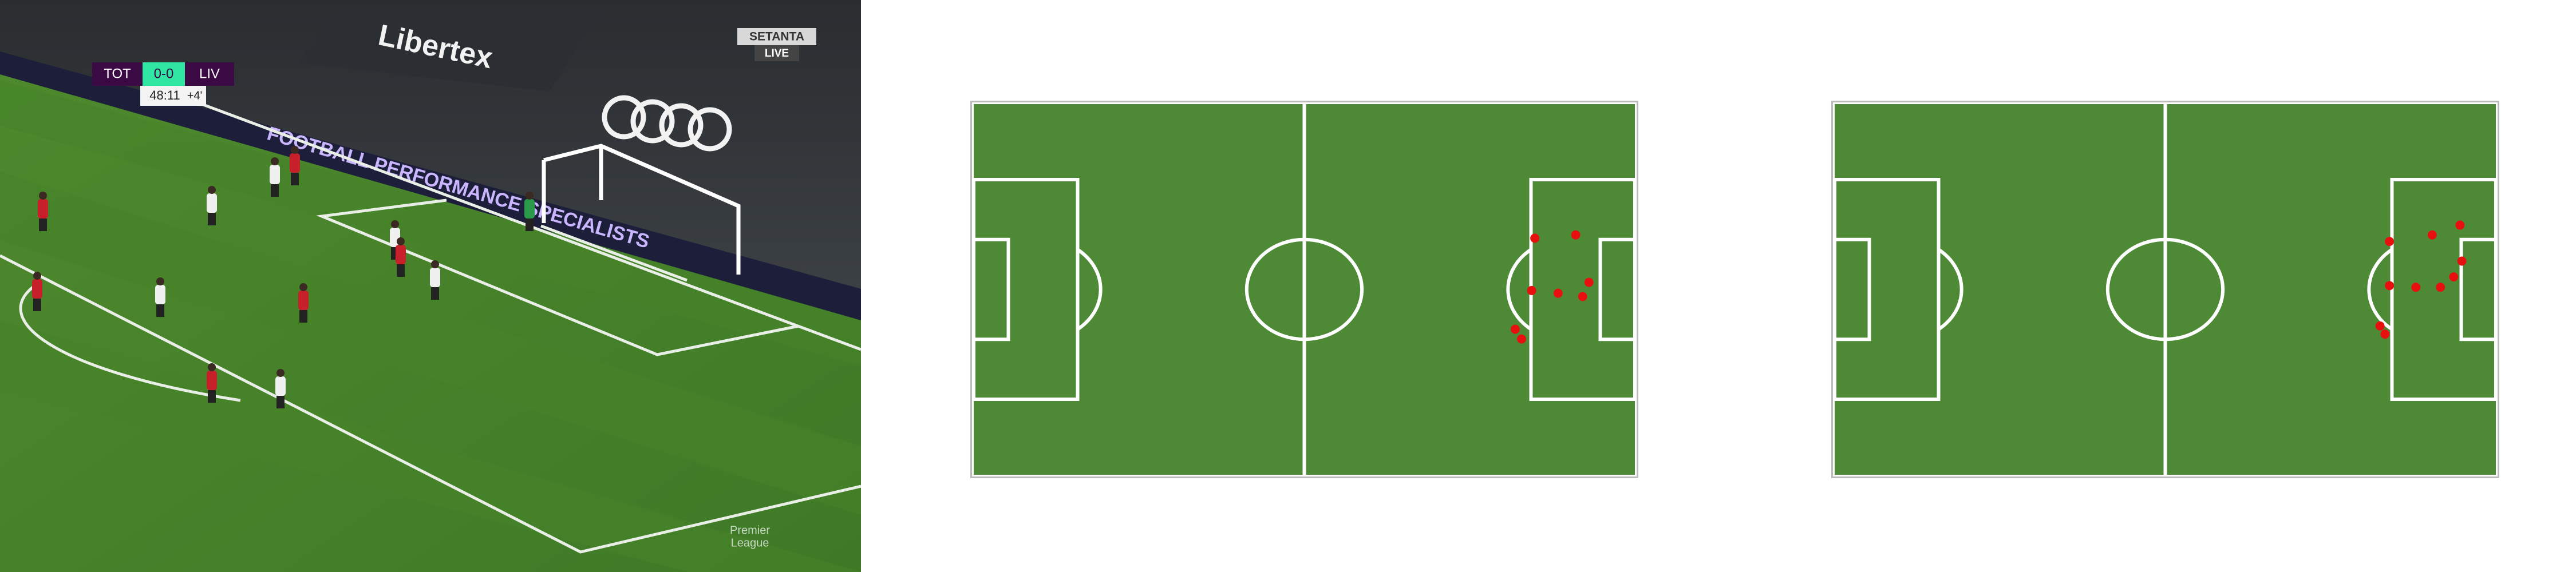 The image size is (2576, 572). What do you see at coordinates (641, 209) in the screenshot?
I see `goal` at bounding box center [641, 209].